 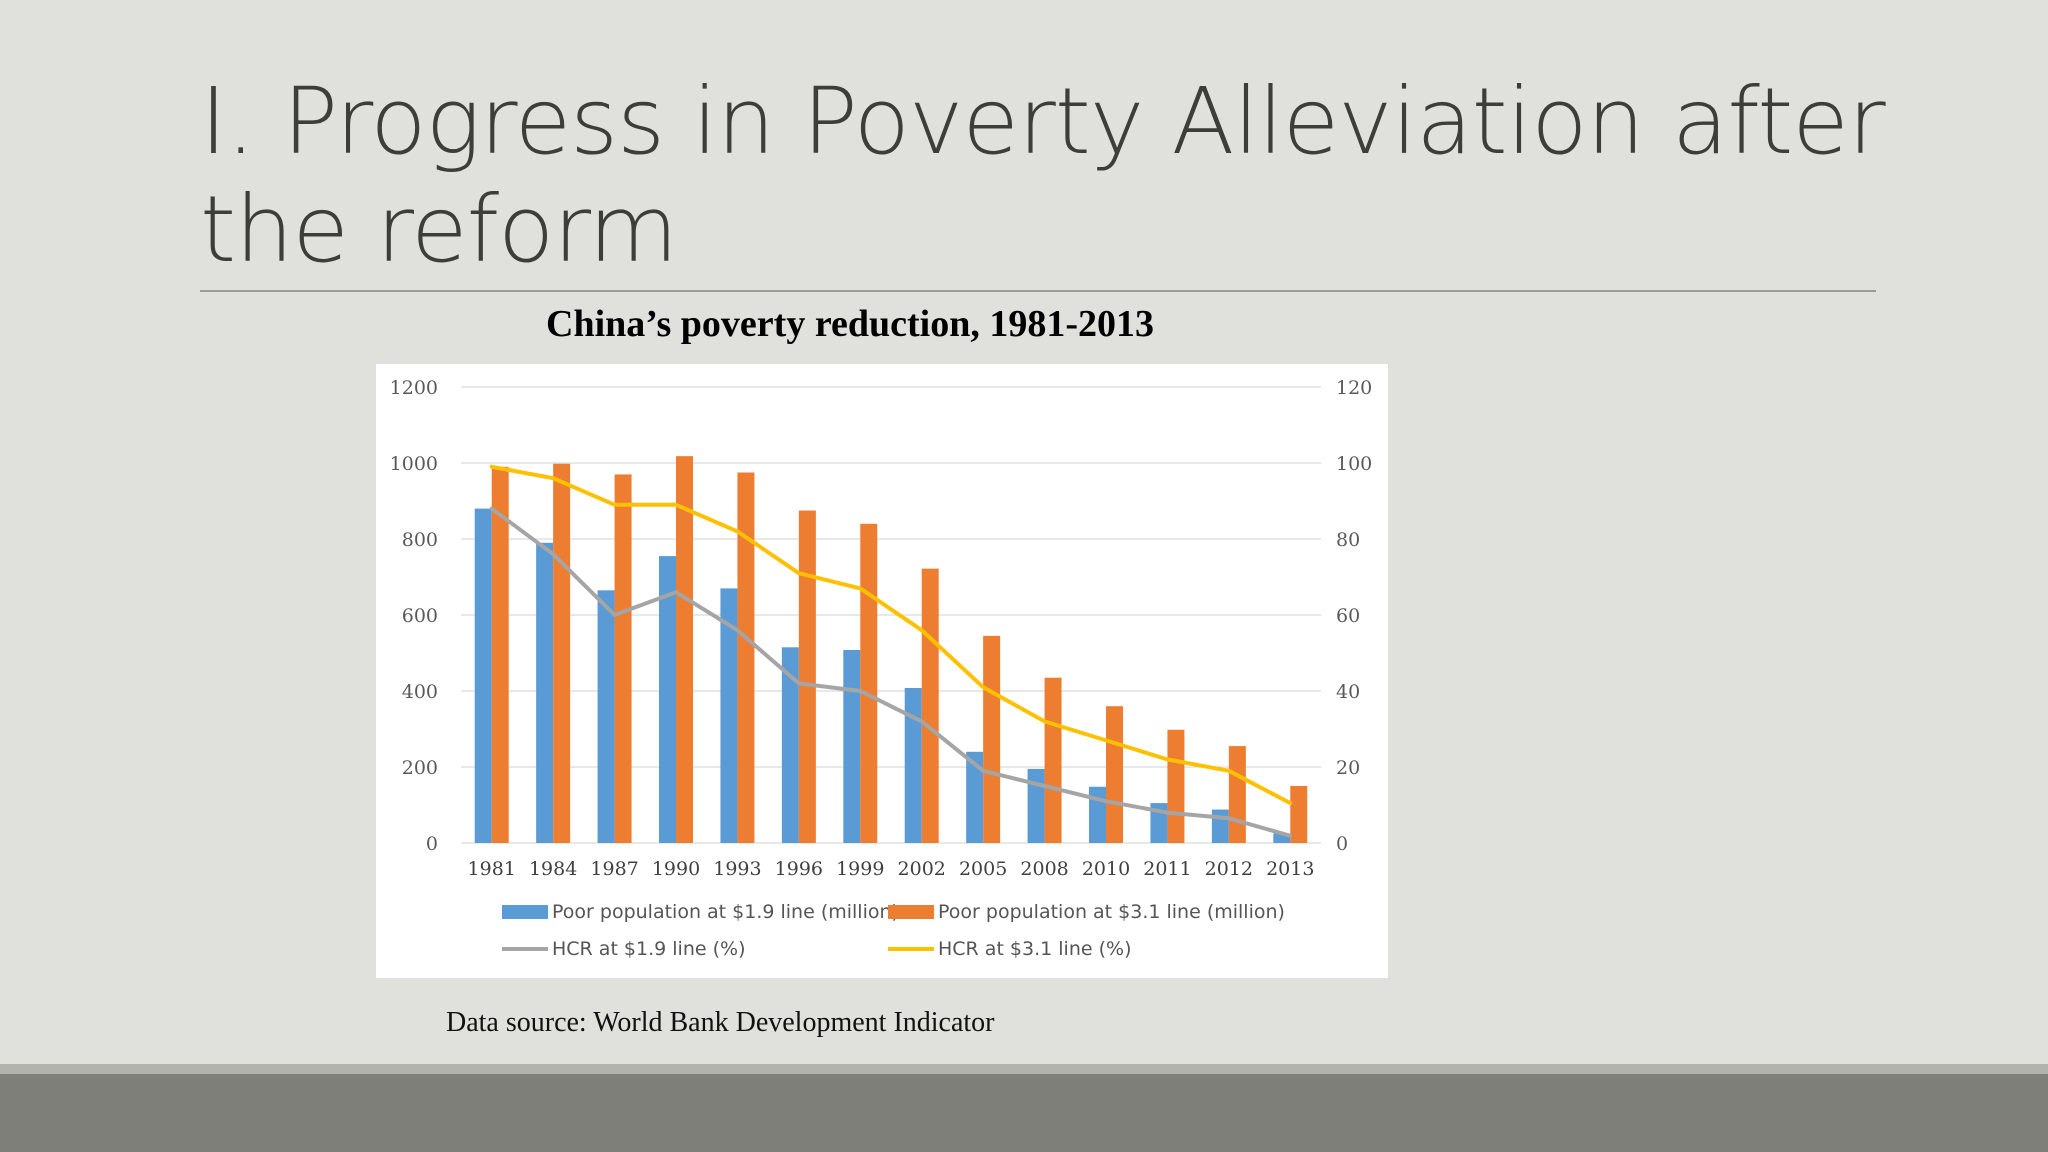 I want to click on footer-bar, so click(x=1024, y=1113).